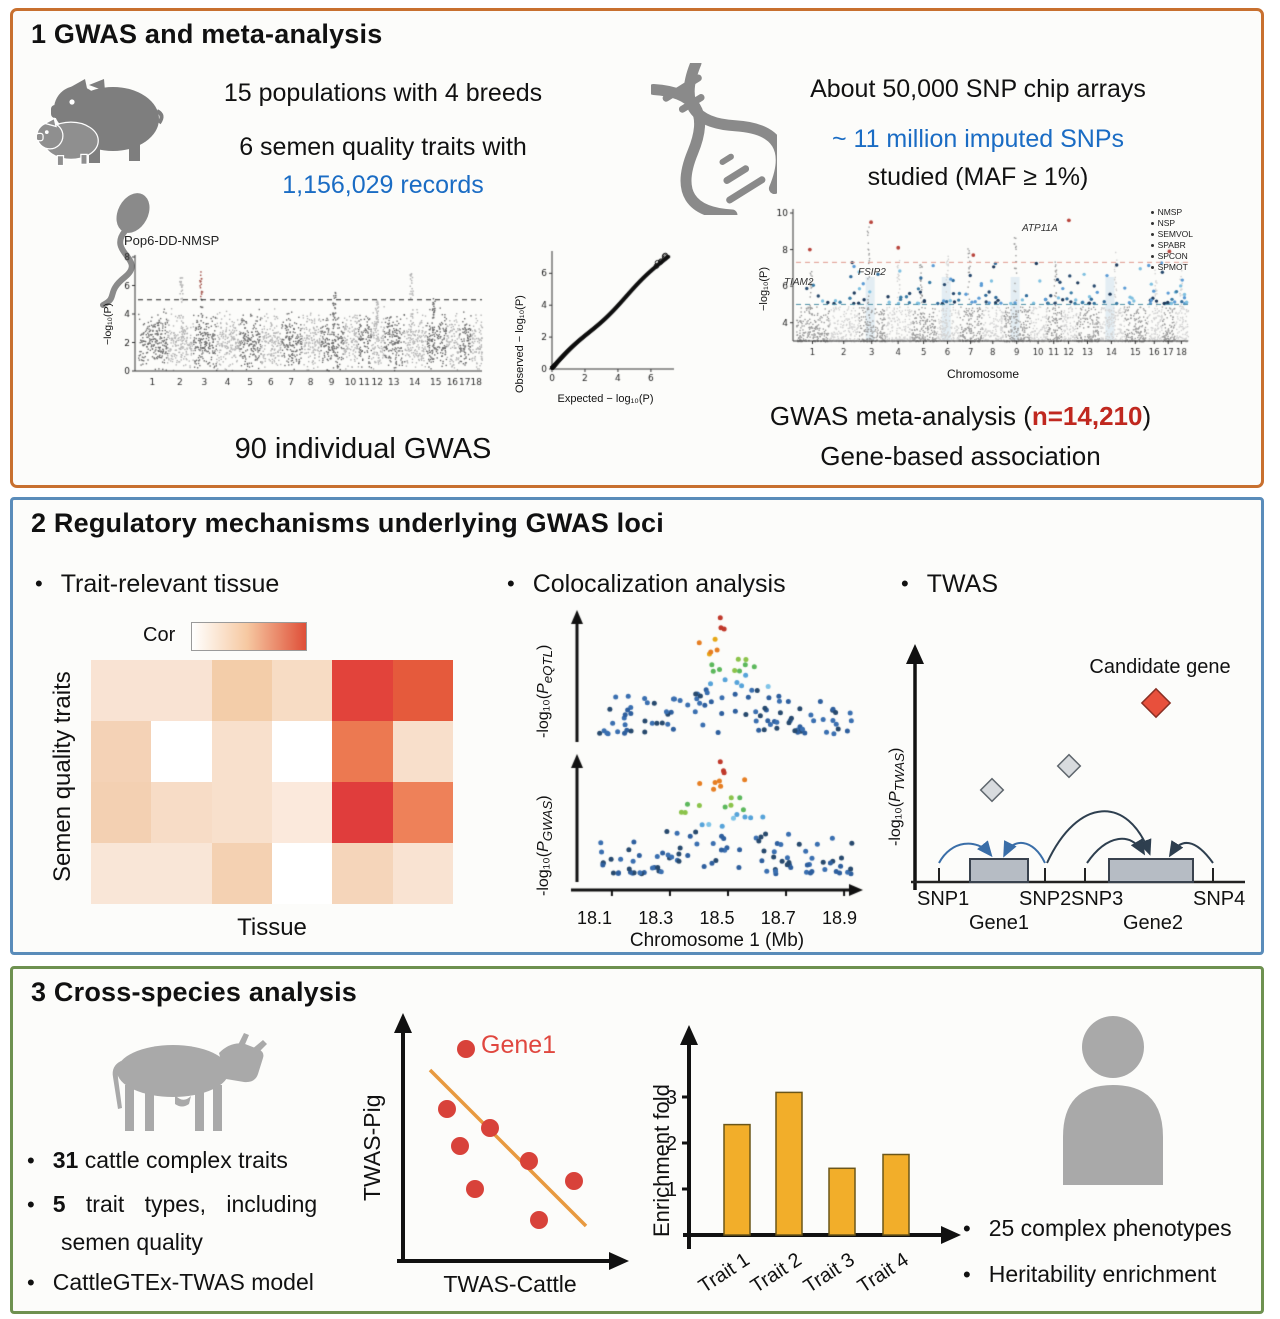  Describe the element at coordinates (595, 918) in the screenshot. I see `xtick: 18.1` at that location.